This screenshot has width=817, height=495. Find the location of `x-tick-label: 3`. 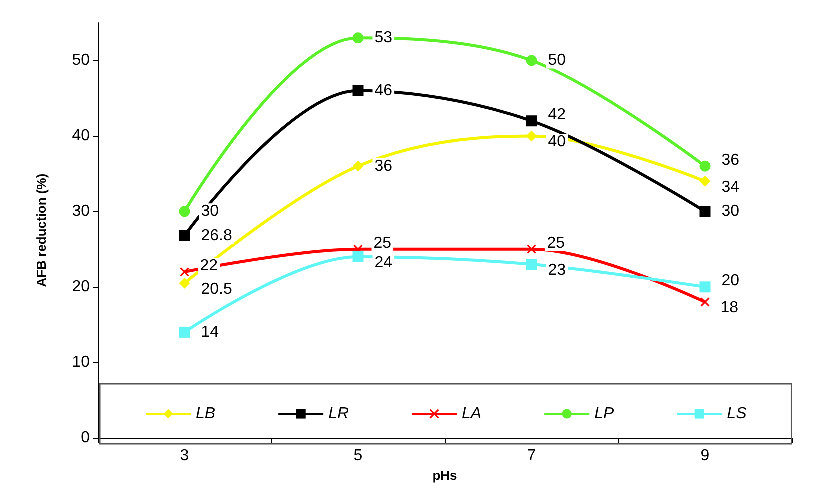

x-tick-label: 3 is located at coordinates (185, 456).